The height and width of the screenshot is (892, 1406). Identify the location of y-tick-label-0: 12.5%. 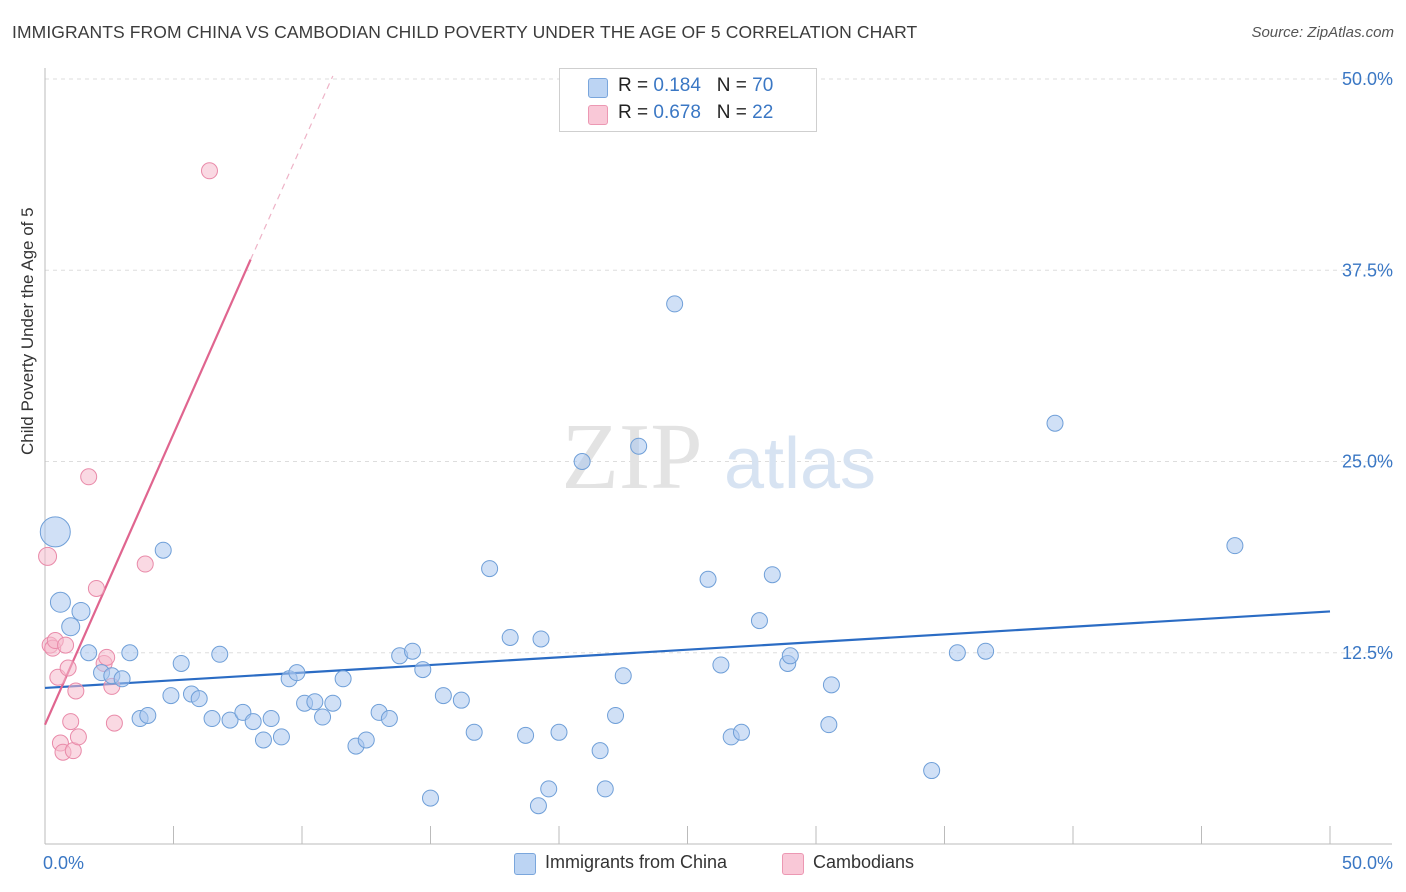
(1367, 653).